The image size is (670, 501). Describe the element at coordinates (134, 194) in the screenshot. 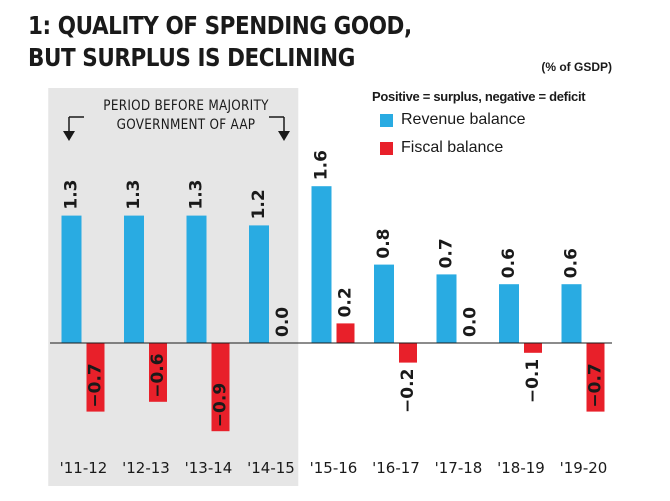

I see `revenue-label-1213: 1.3` at that location.